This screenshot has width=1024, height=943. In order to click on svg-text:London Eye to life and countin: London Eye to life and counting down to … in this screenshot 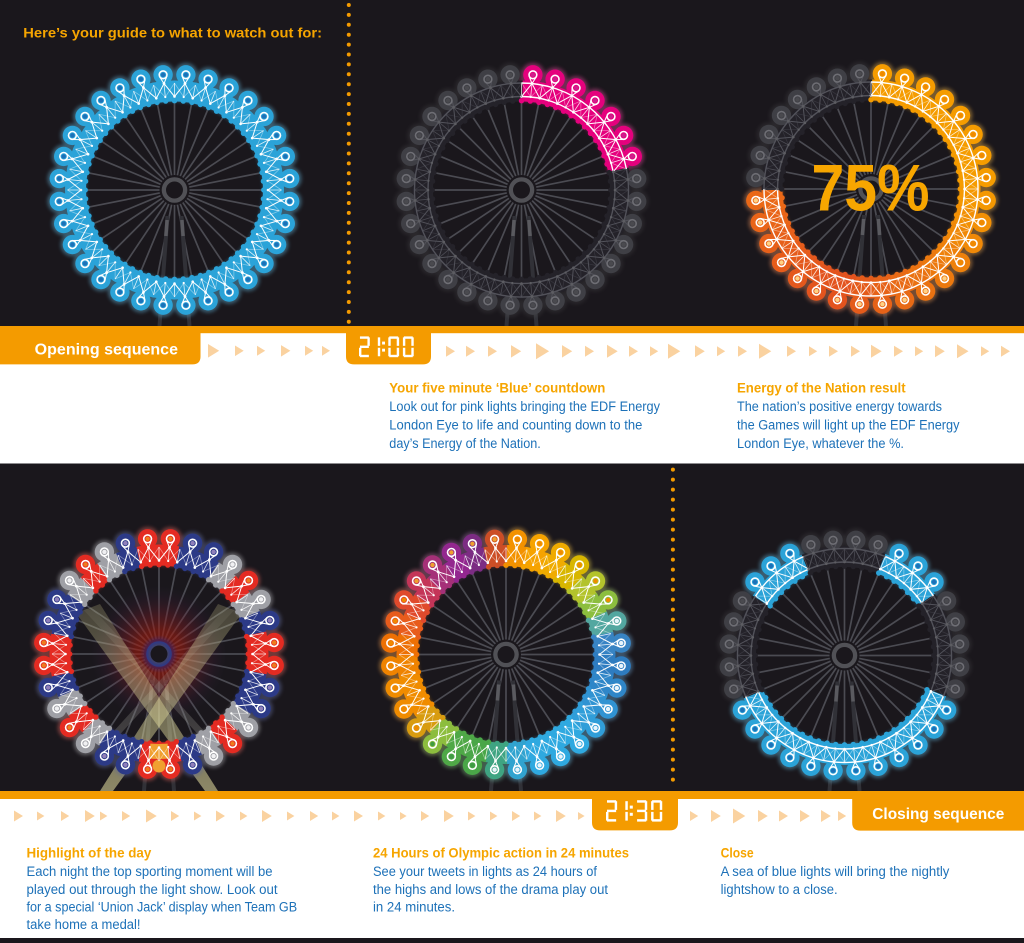, I will do `click(515, 426)`.